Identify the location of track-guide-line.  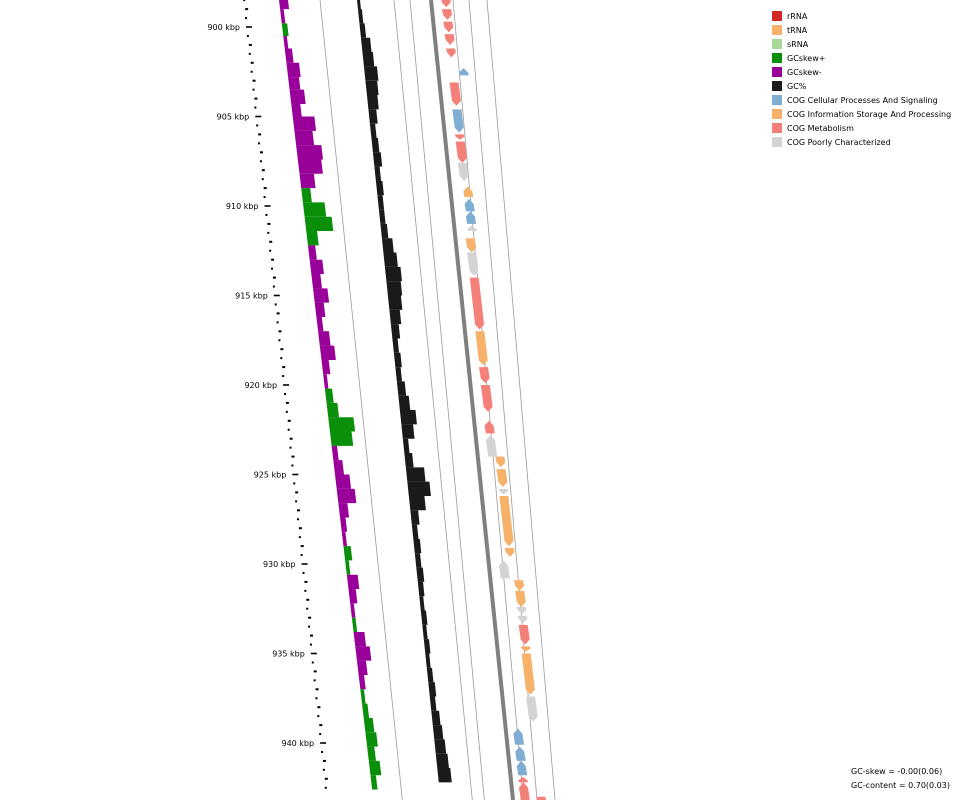
(361, 400).